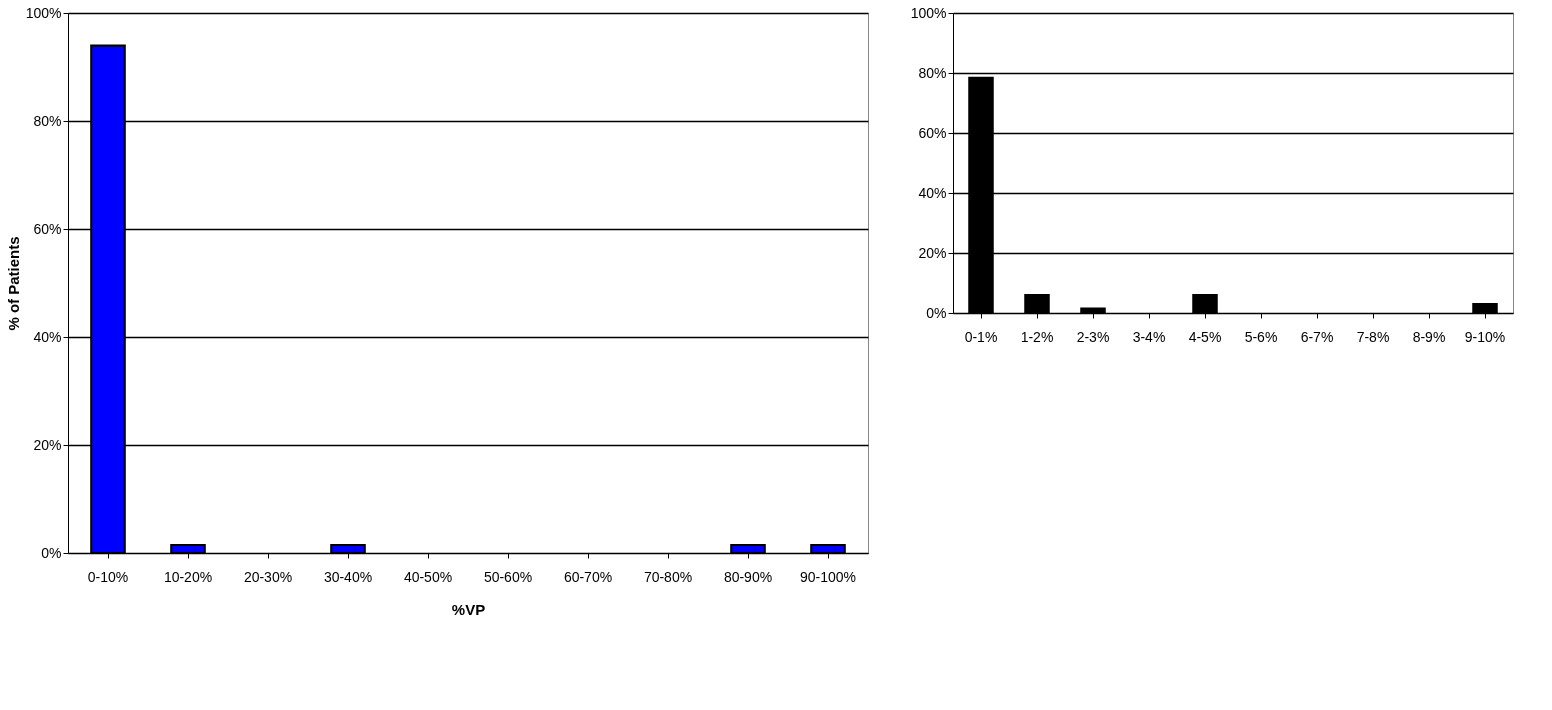  What do you see at coordinates (1485, 336) in the screenshot?
I see `x-tick-label: 9-10%` at bounding box center [1485, 336].